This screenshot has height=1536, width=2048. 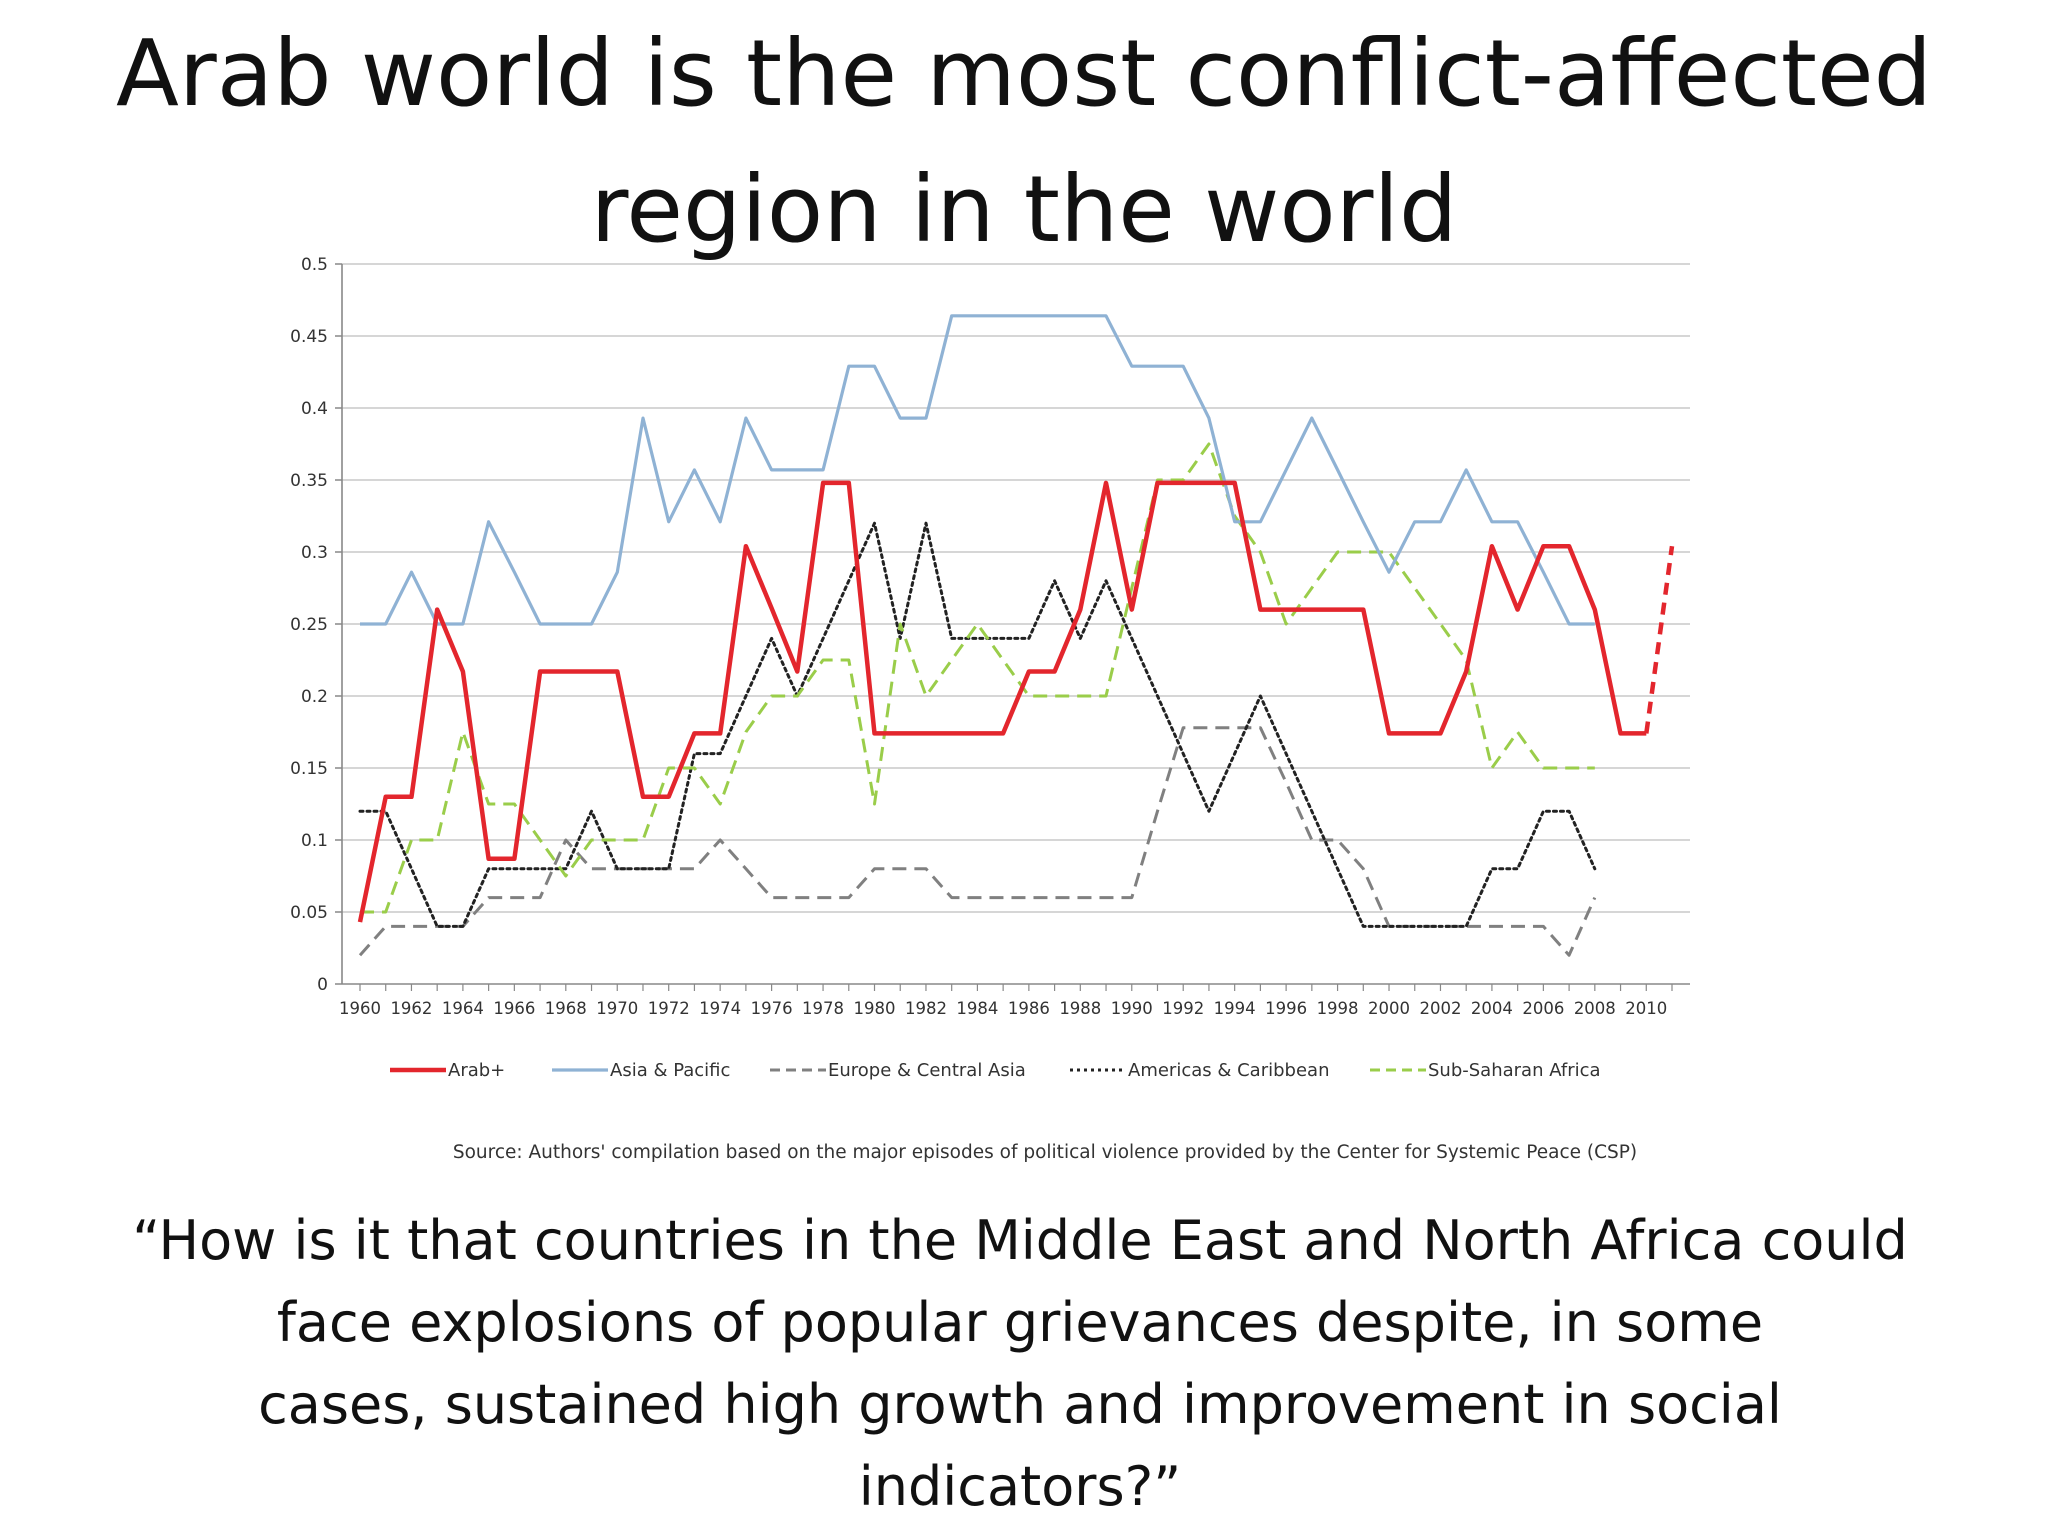 What do you see at coordinates (977, 470) in the screenshot?
I see `series-line-asia-pacific` at bounding box center [977, 470].